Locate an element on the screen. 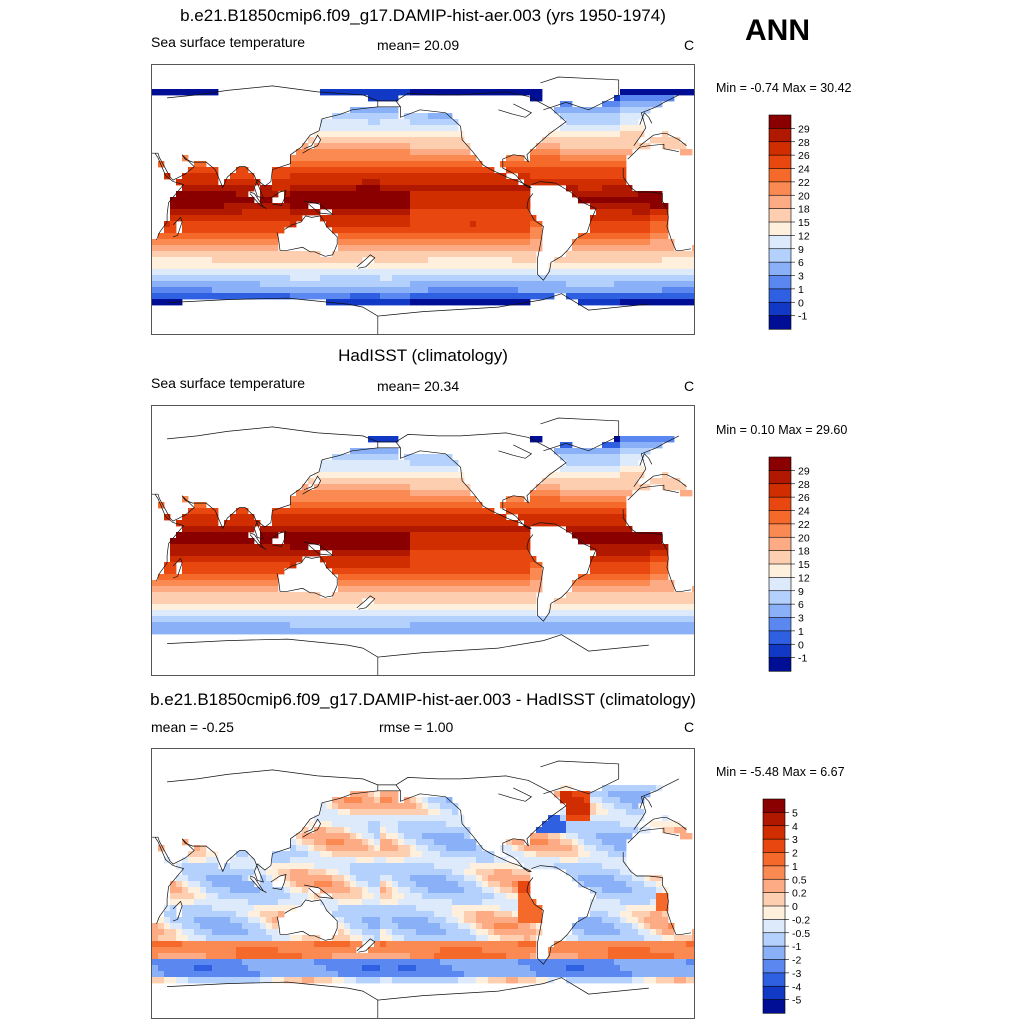 This screenshot has width=1024, height=1024. panel-left-label-model: Sea surface temperature is located at coordinates (228, 42).